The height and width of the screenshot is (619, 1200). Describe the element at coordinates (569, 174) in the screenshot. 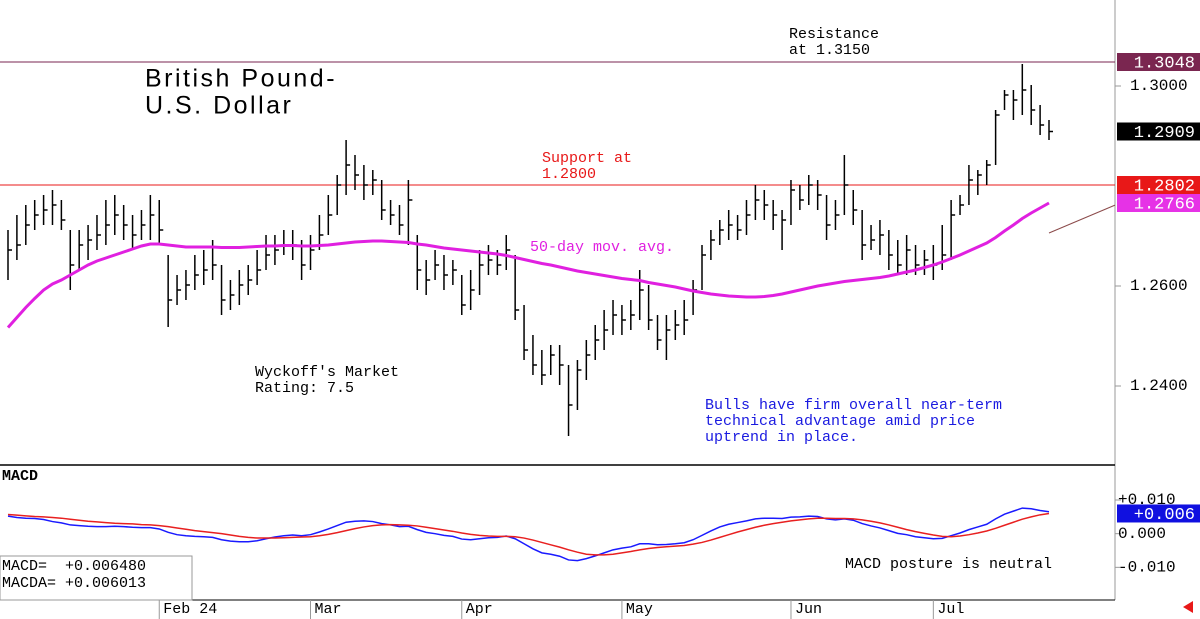

I see `annotation: 1.2800` at that location.